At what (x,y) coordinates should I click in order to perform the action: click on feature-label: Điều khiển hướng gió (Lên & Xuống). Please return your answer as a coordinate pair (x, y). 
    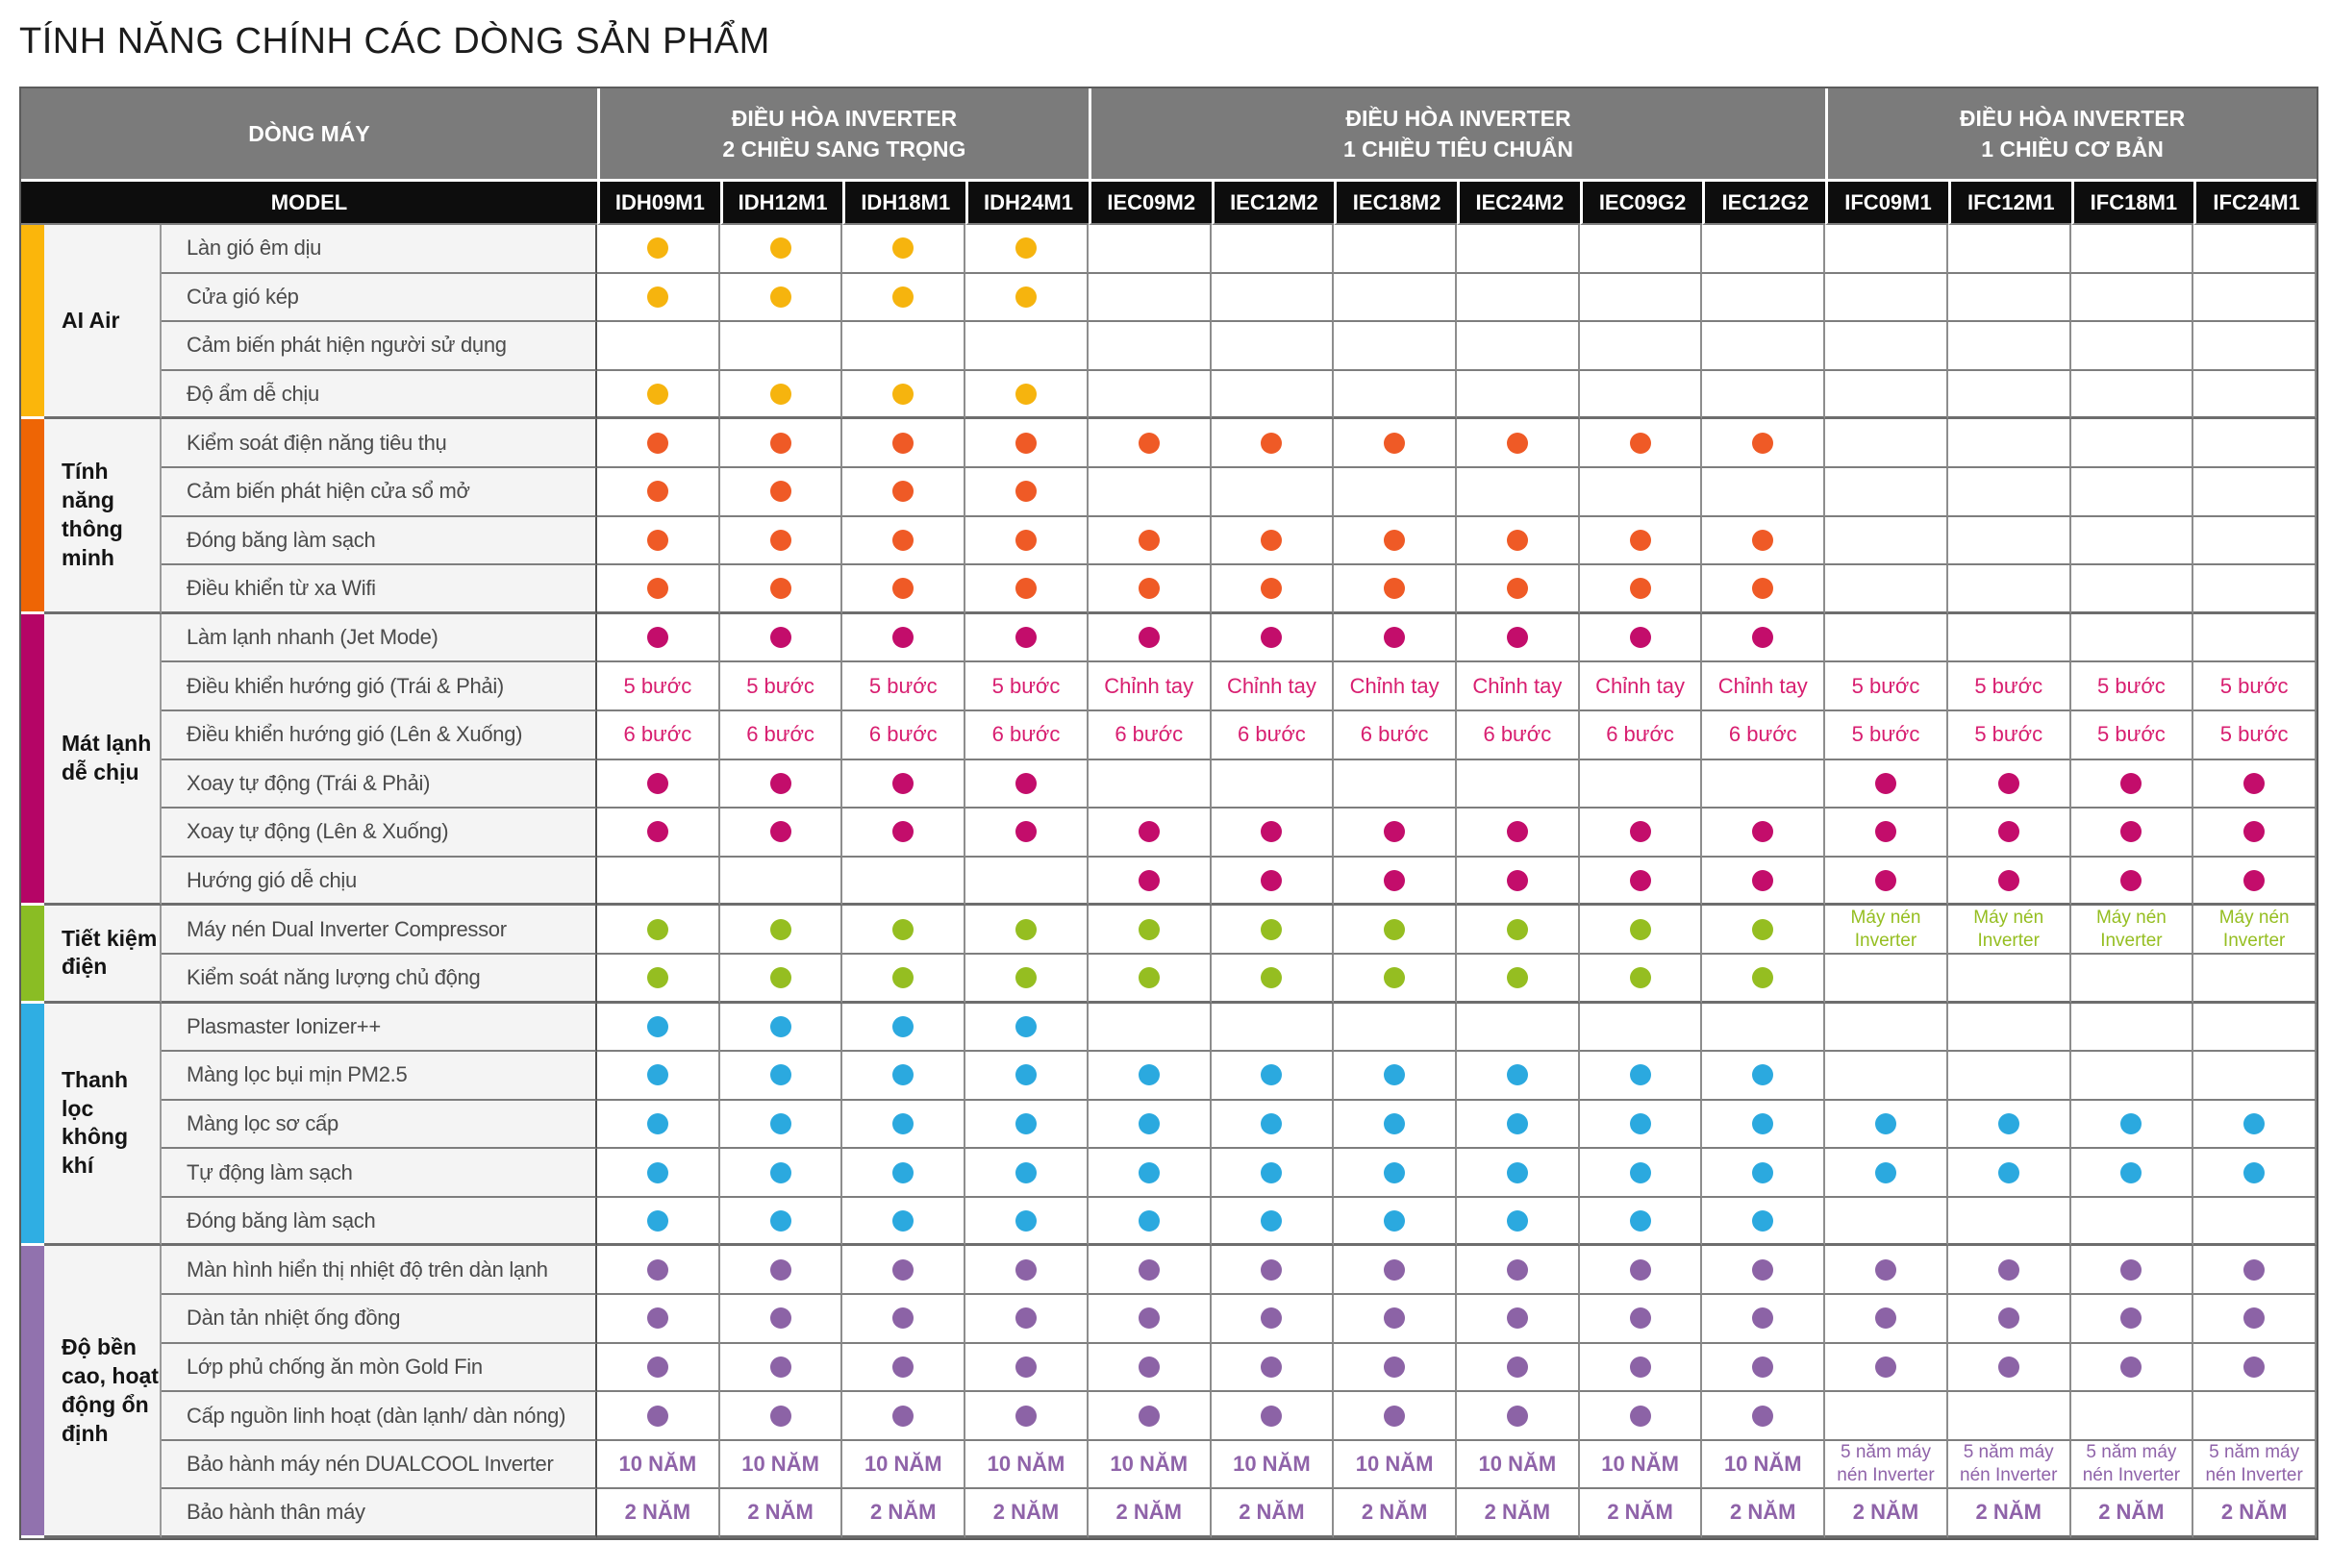
    Looking at the image, I should click on (379, 735).